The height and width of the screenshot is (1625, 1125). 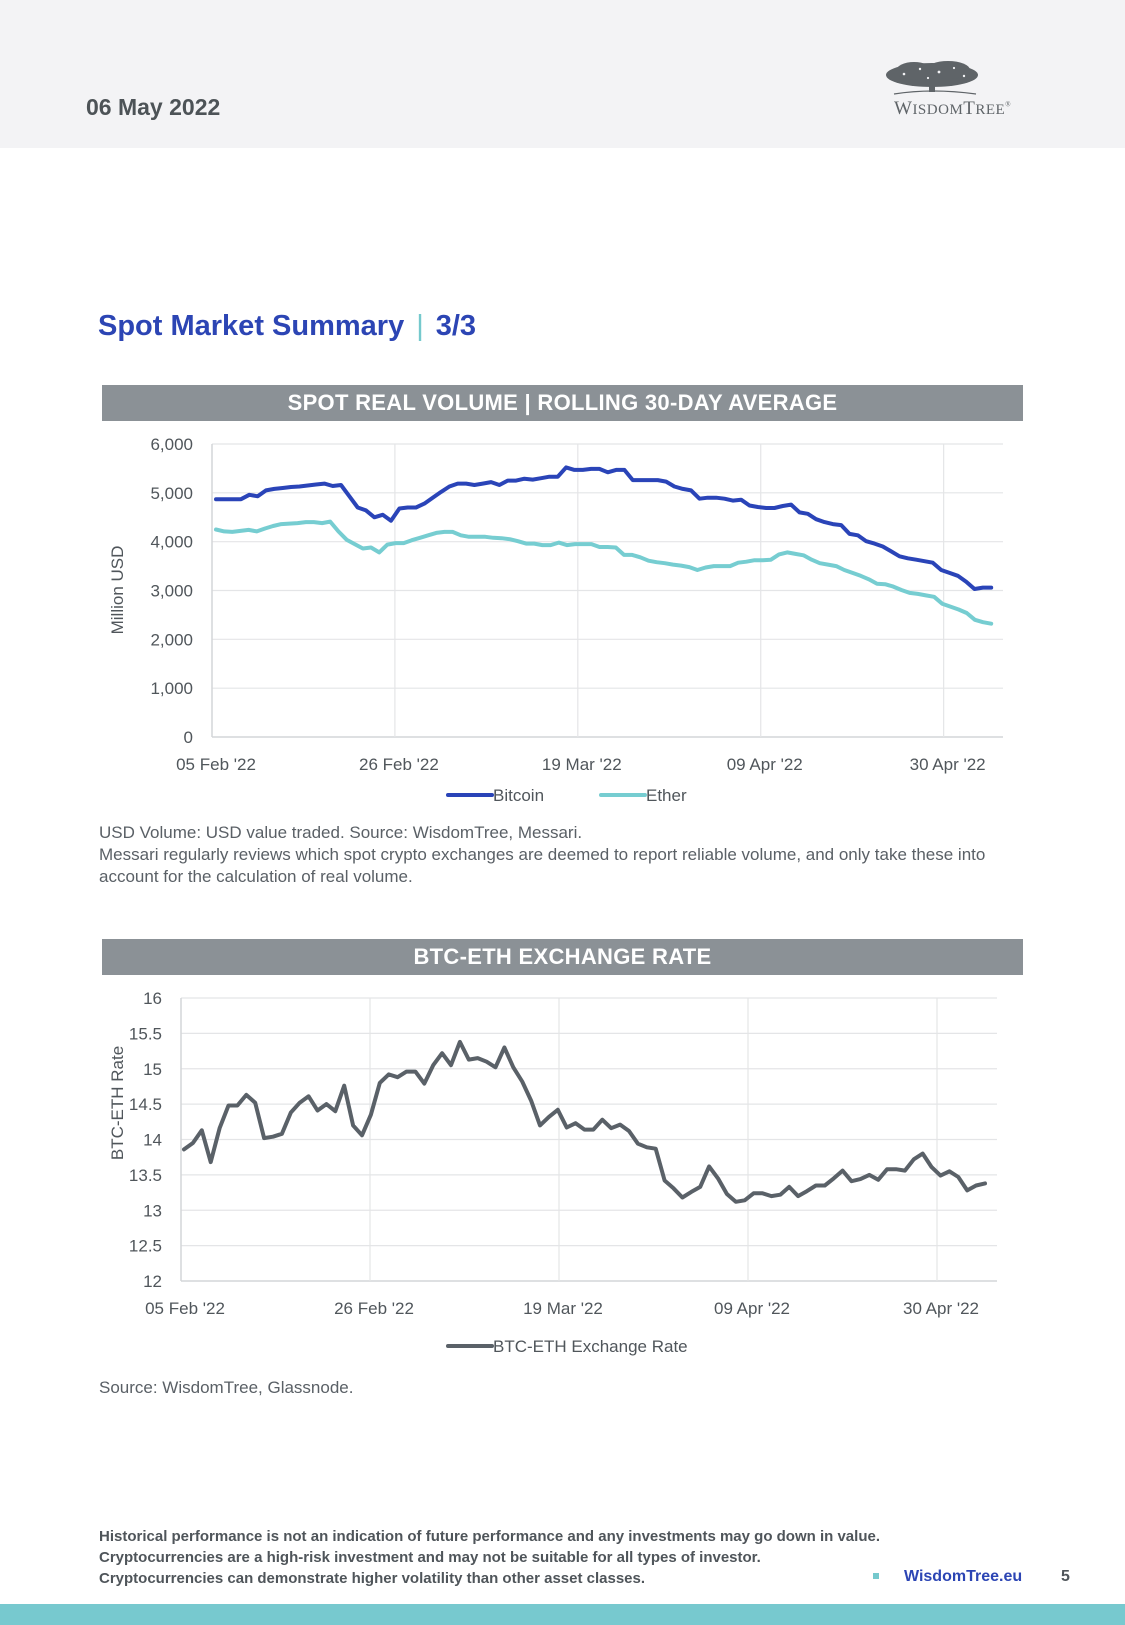 I want to click on exchange-rate-chart-notes: Source: WisdomTree, Glassnode., so click(x=226, y=1388).